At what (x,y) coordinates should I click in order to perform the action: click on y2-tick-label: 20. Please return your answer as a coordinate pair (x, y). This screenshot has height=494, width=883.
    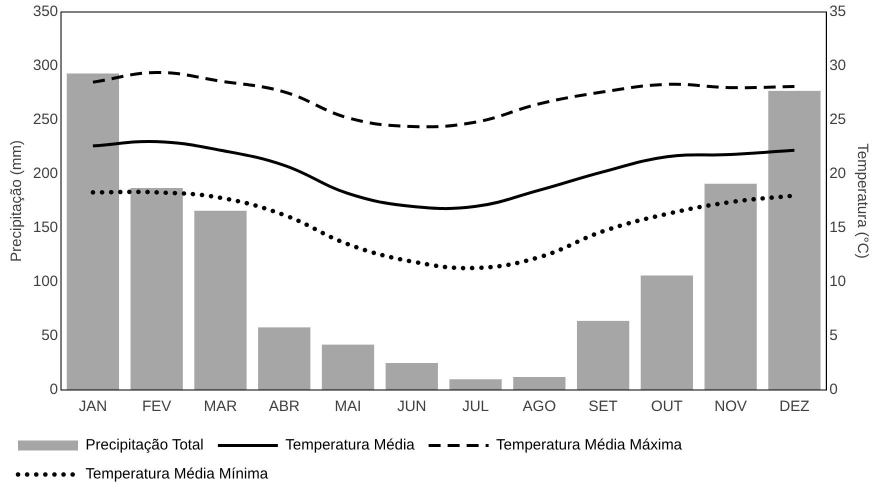
    Looking at the image, I should click on (837, 173).